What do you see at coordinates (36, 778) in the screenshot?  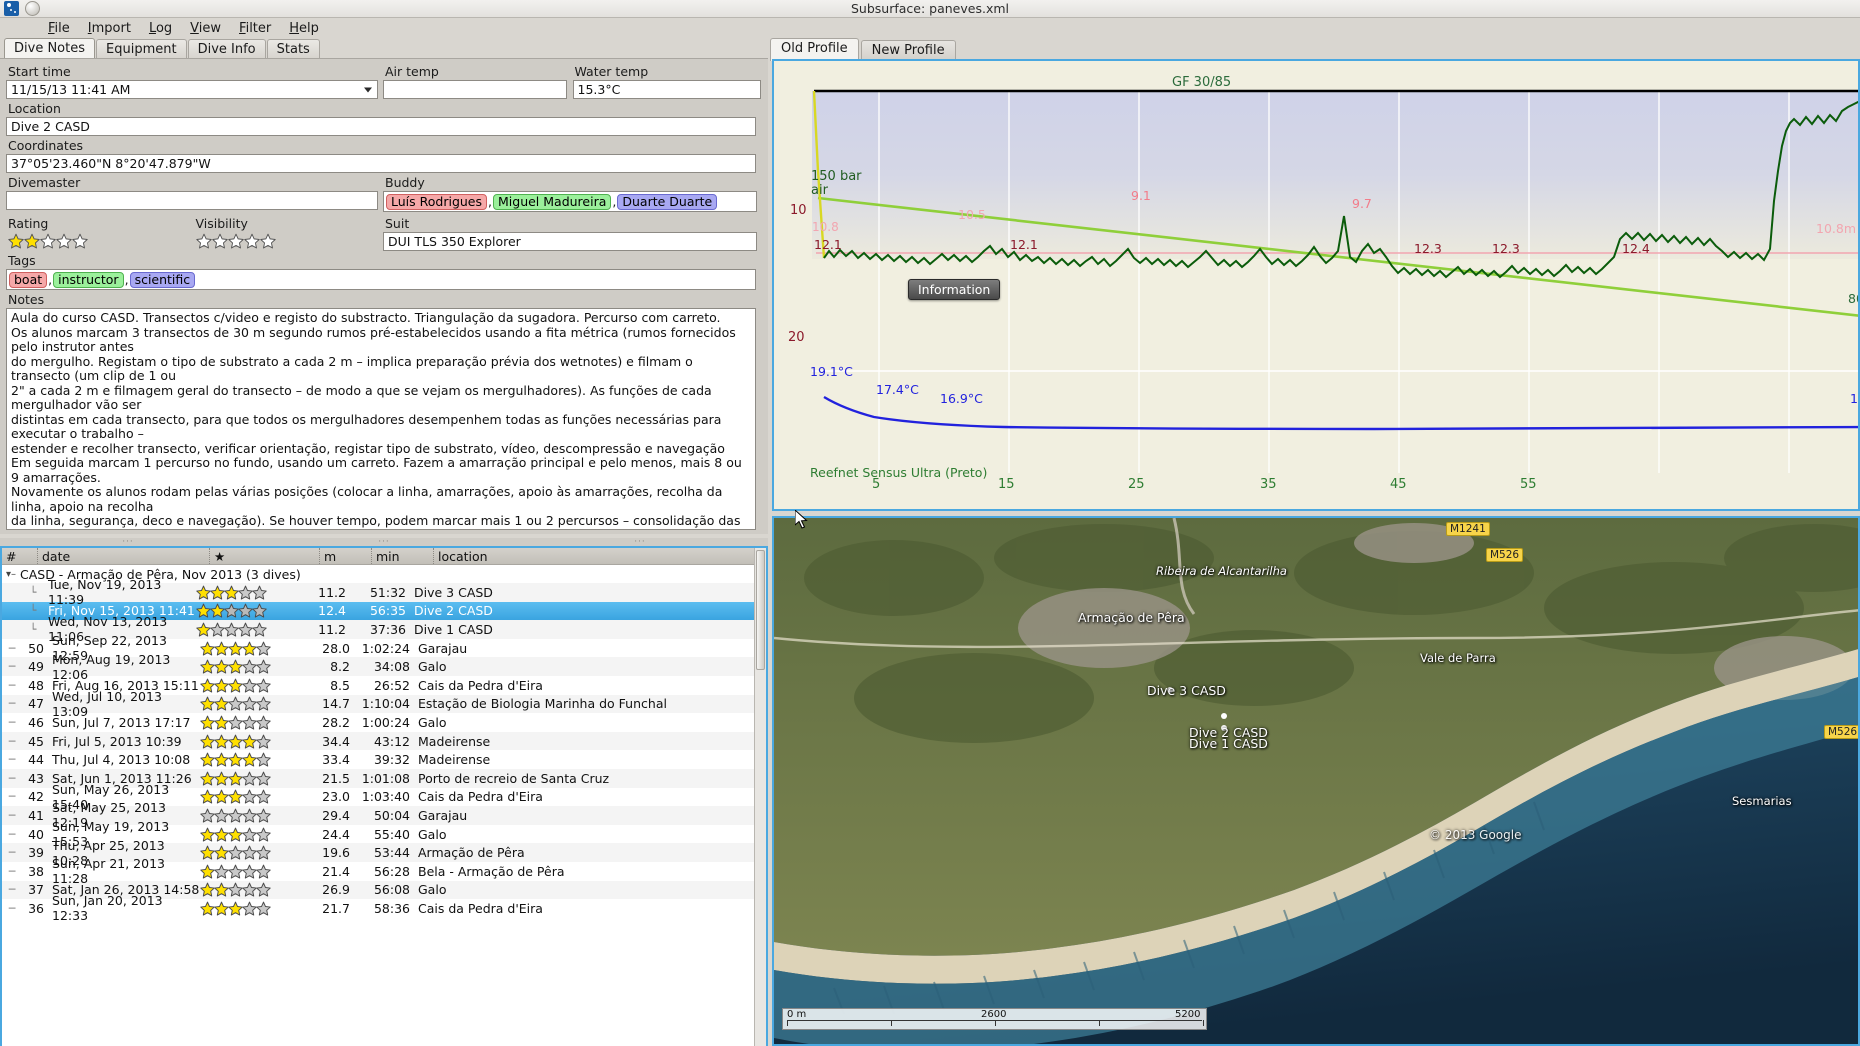 I see `cell-number: 43` at bounding box center [36, 778].